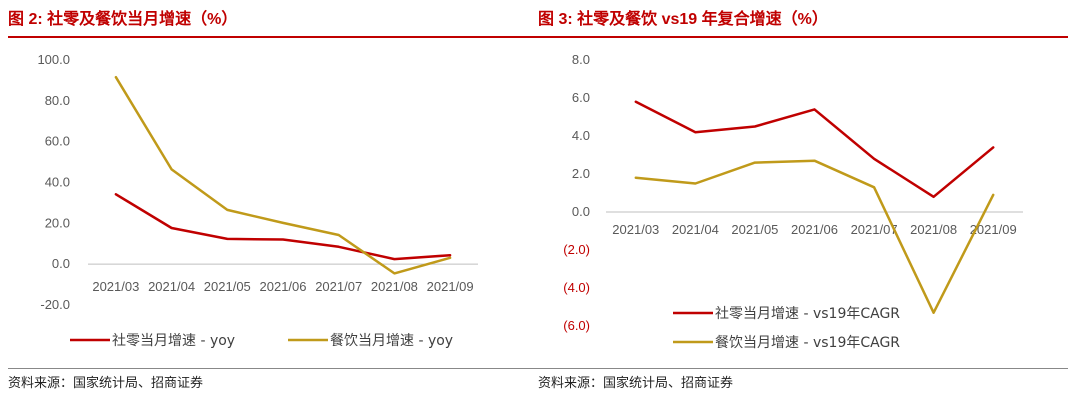 Image resolution: width=1080 pixels, height=400 pixels. Describe the element at coordinates (807, 314) in the screenshot. I see `legend-label: 社零当月增速 - vs19年CAGR` at that location.